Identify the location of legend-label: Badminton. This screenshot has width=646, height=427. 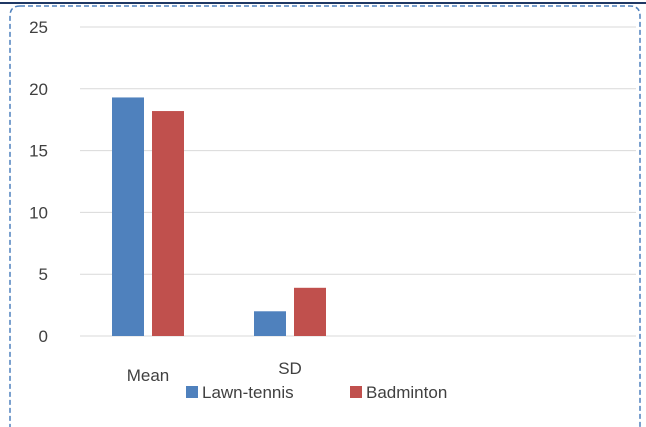
(406, 392).